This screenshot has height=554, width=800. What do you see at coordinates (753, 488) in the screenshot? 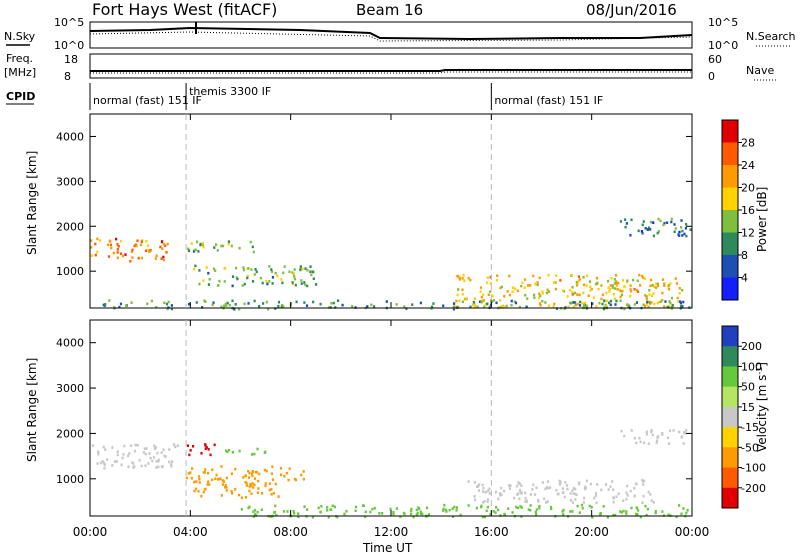
I see `colorbar-tick-label: -200` at bounding box center [753, 488].